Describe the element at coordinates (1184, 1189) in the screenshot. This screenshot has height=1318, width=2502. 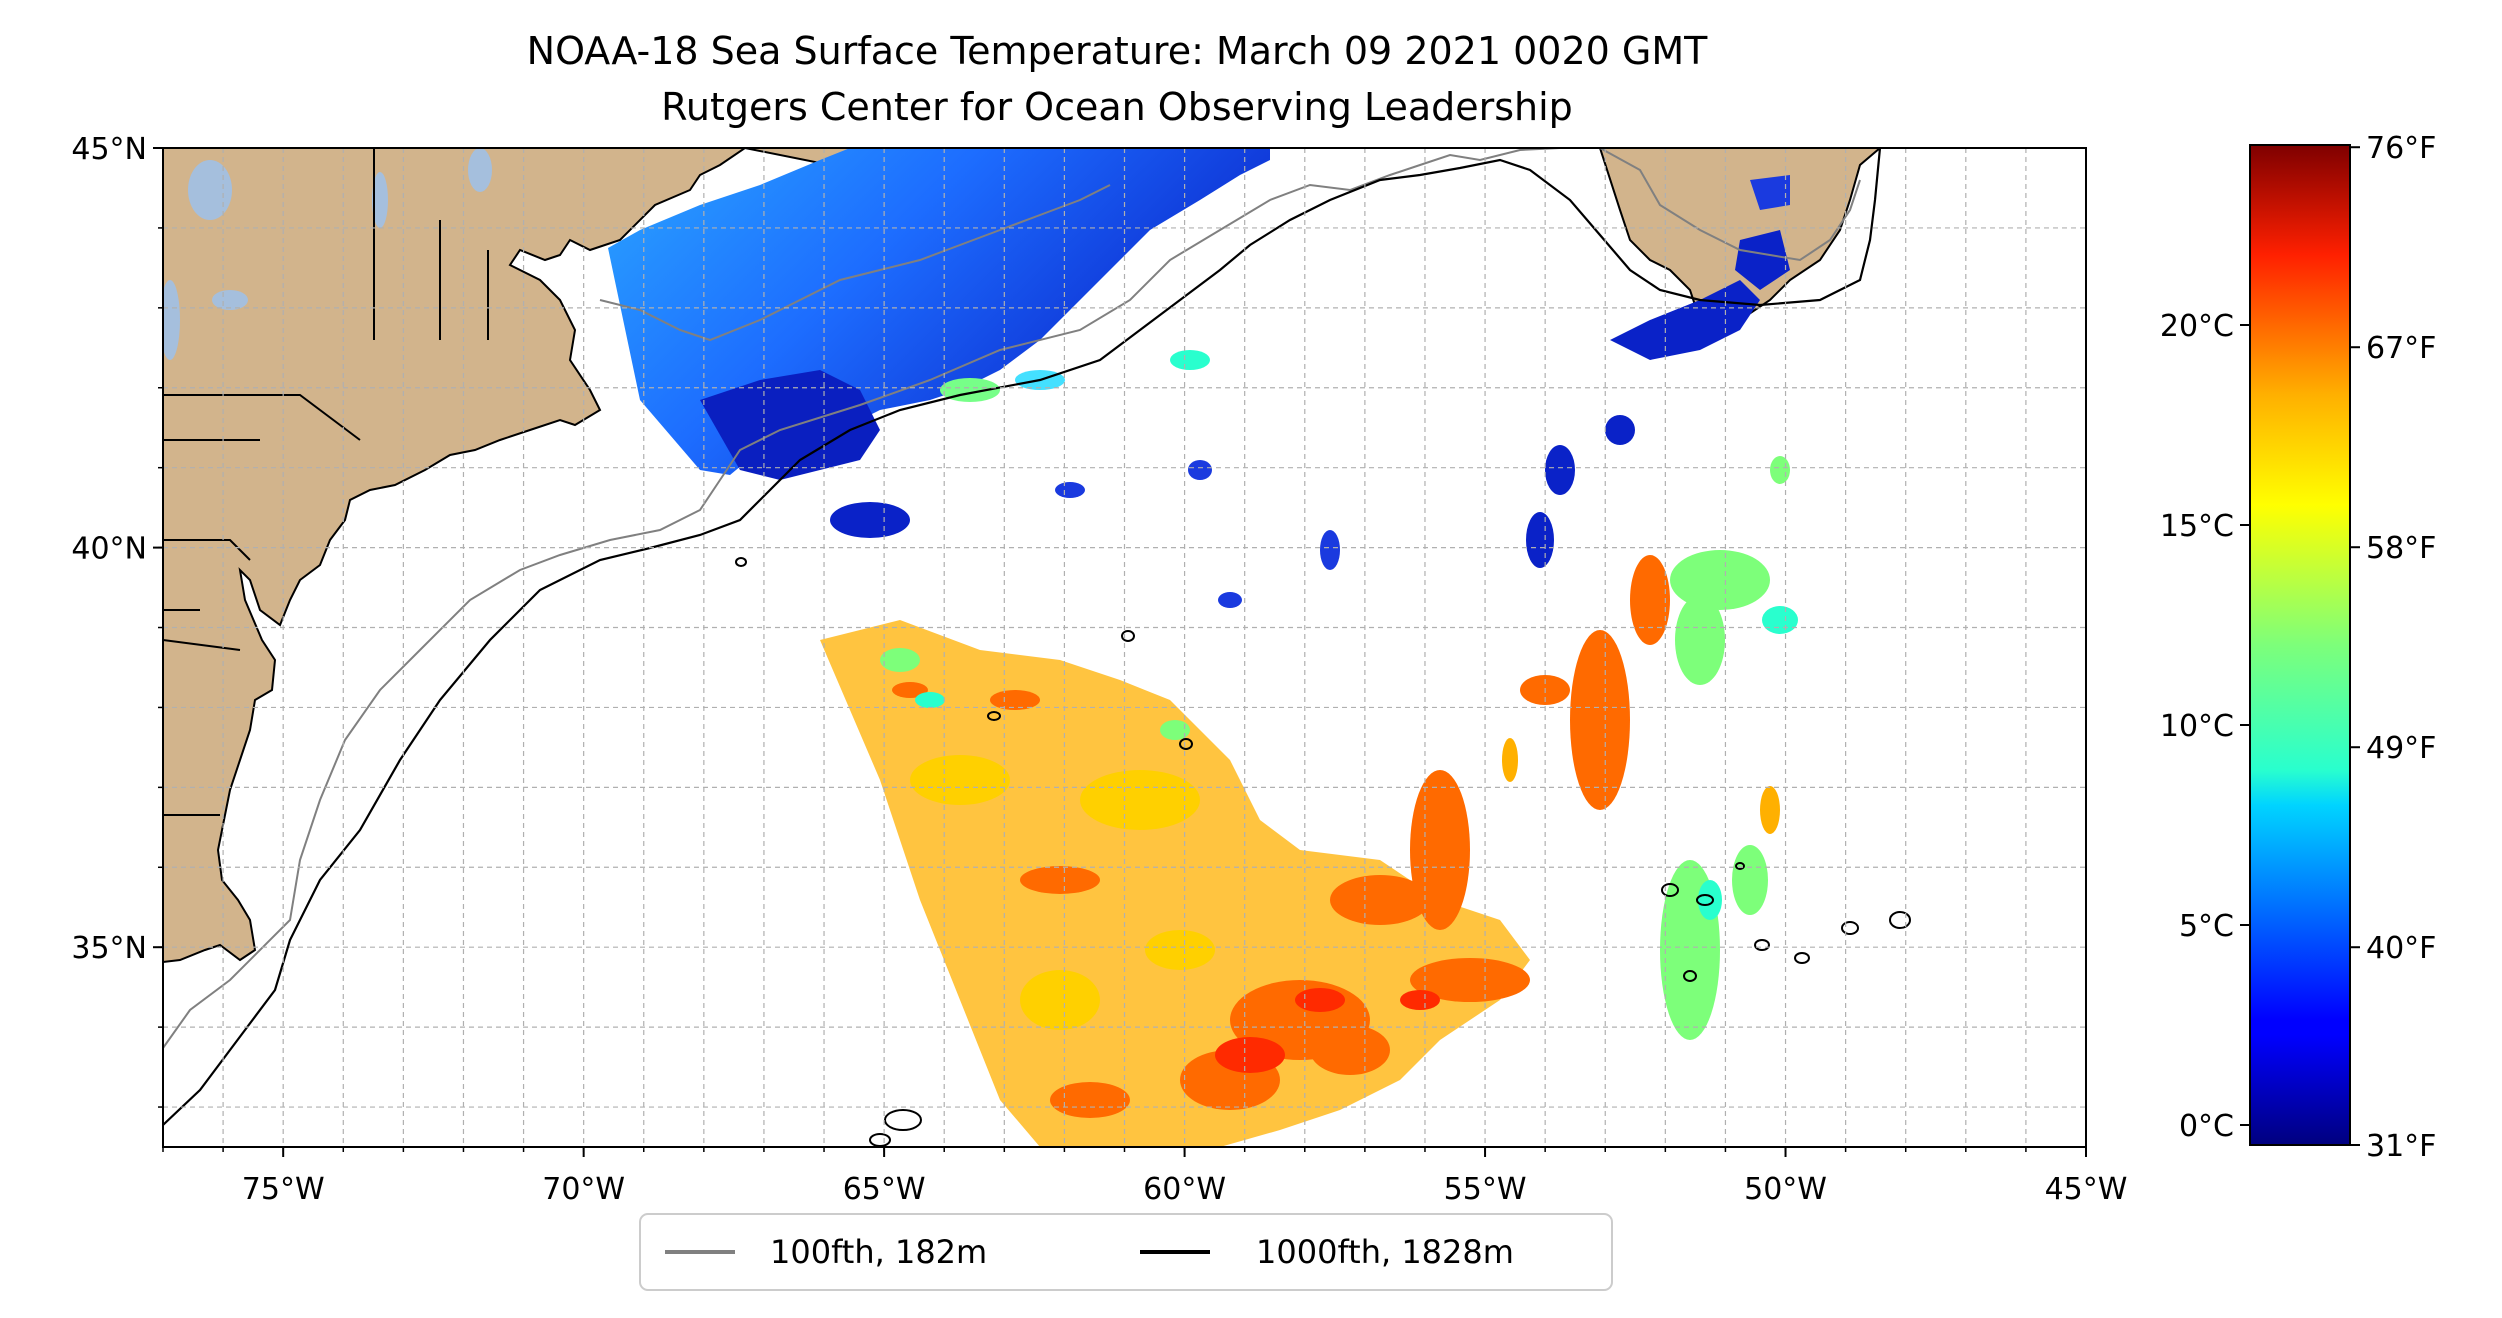
I see `lon-tick-label: 60°W` at that location.